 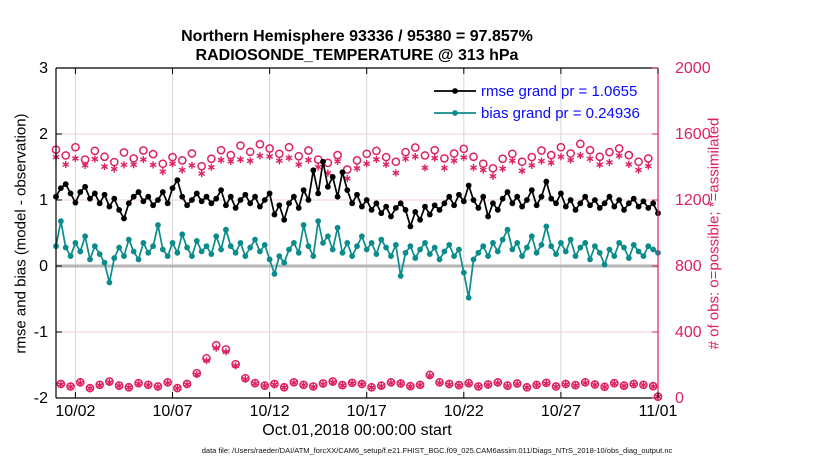 What do you see at coordinates (693, 68) in the screenshot?
I see `right-tick-label: 2000` at bounding box center [693, 68].